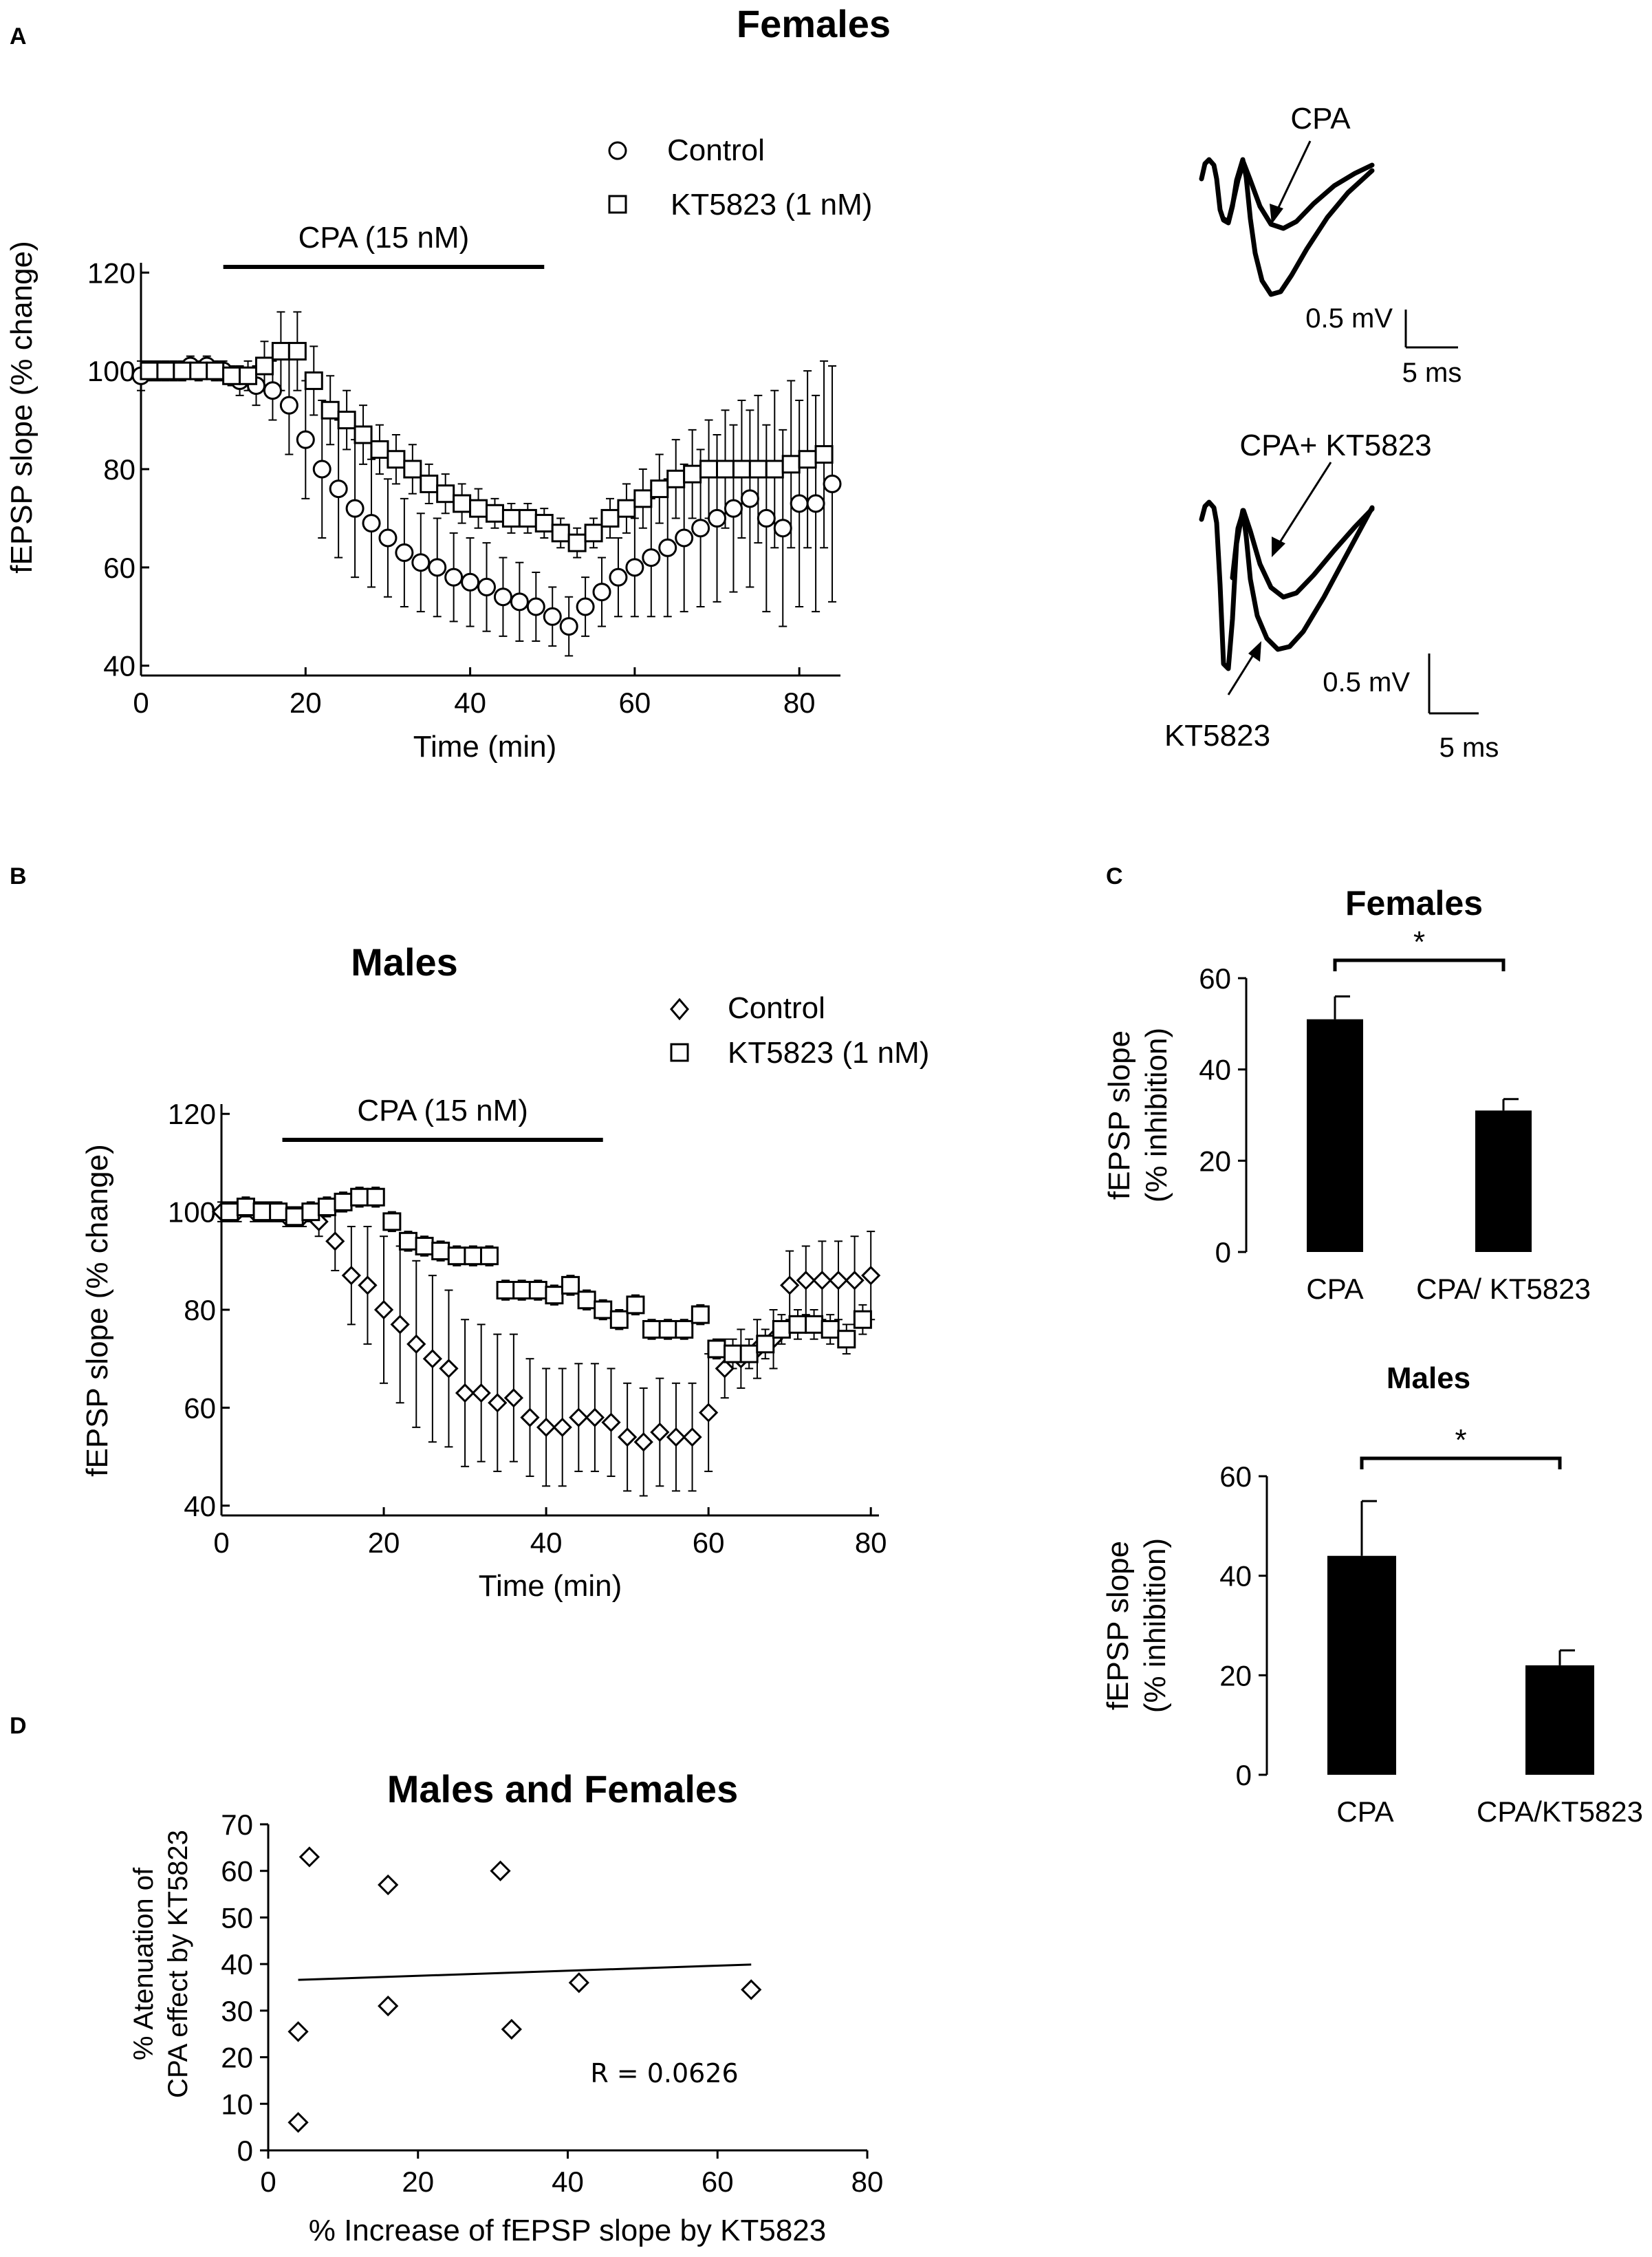  I want to click on annotation-cpa: CPA, so click(1320, 119).